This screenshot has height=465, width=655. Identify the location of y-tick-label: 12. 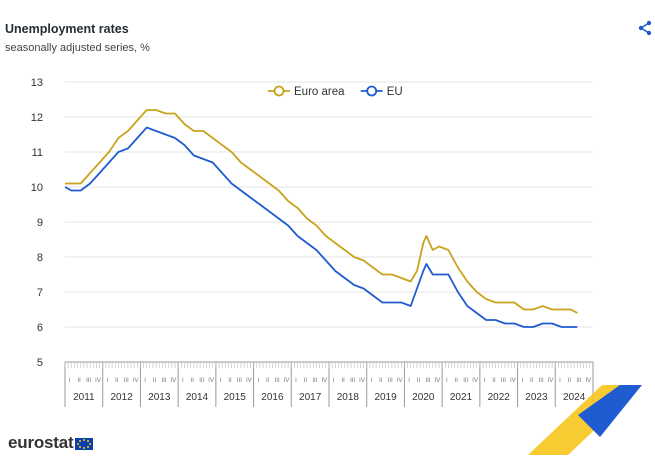
(37, 118).